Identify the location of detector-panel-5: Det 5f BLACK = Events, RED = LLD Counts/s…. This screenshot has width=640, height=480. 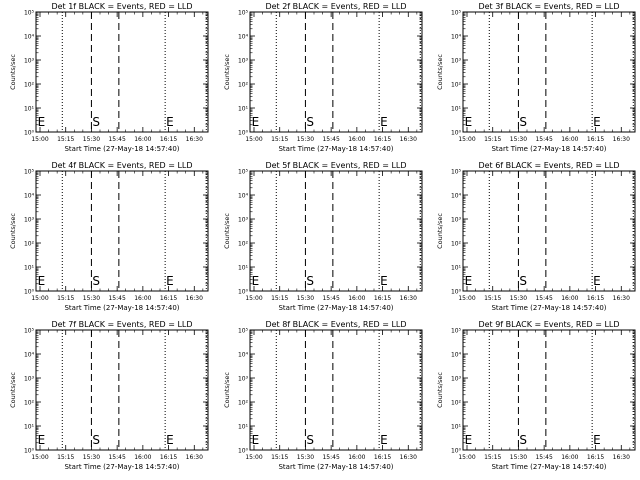
(323, 236).